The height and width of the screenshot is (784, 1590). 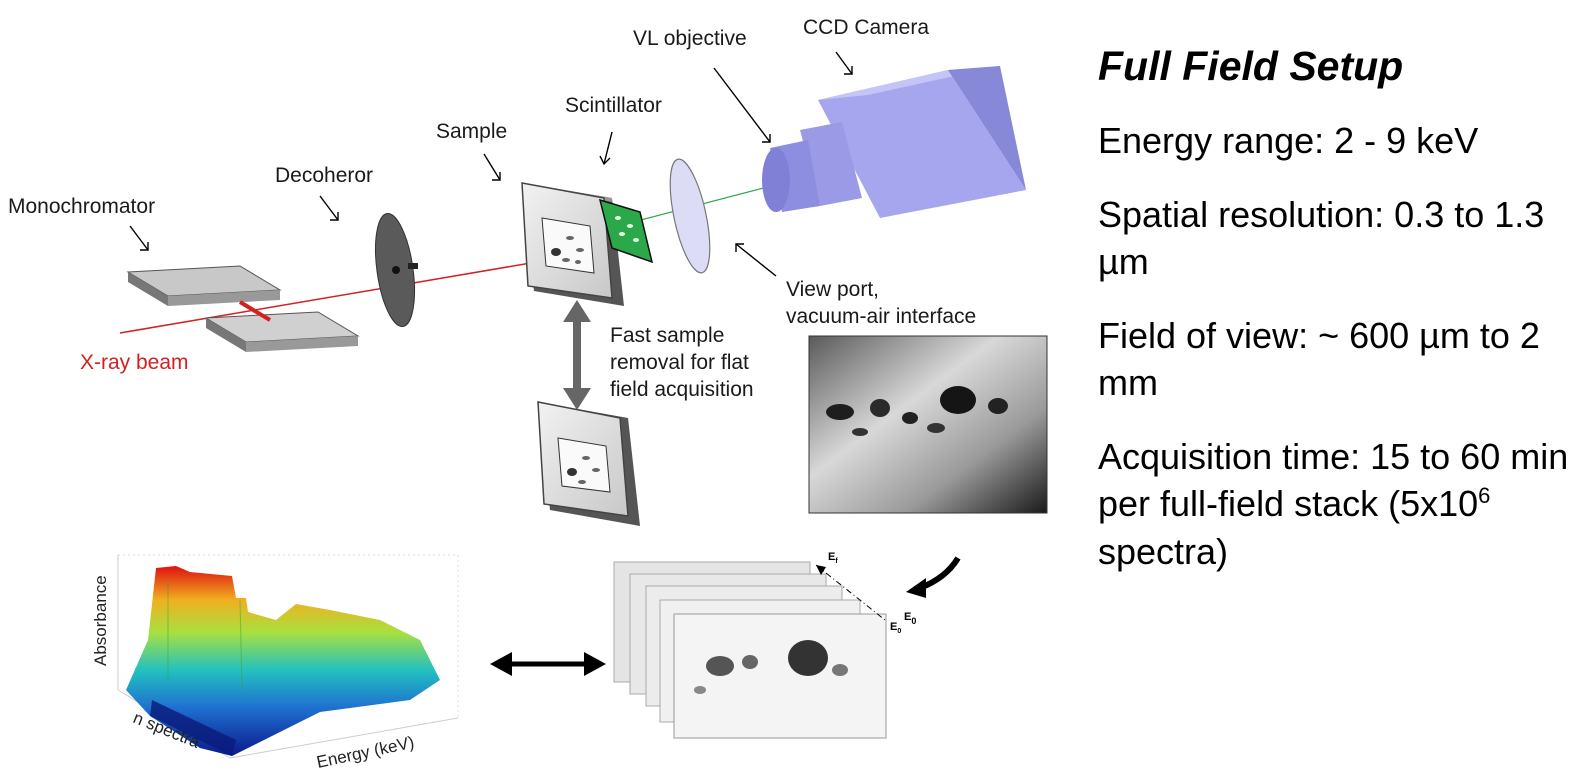 I want to click on e0-large-label: E0, so click(x=910, y=618).